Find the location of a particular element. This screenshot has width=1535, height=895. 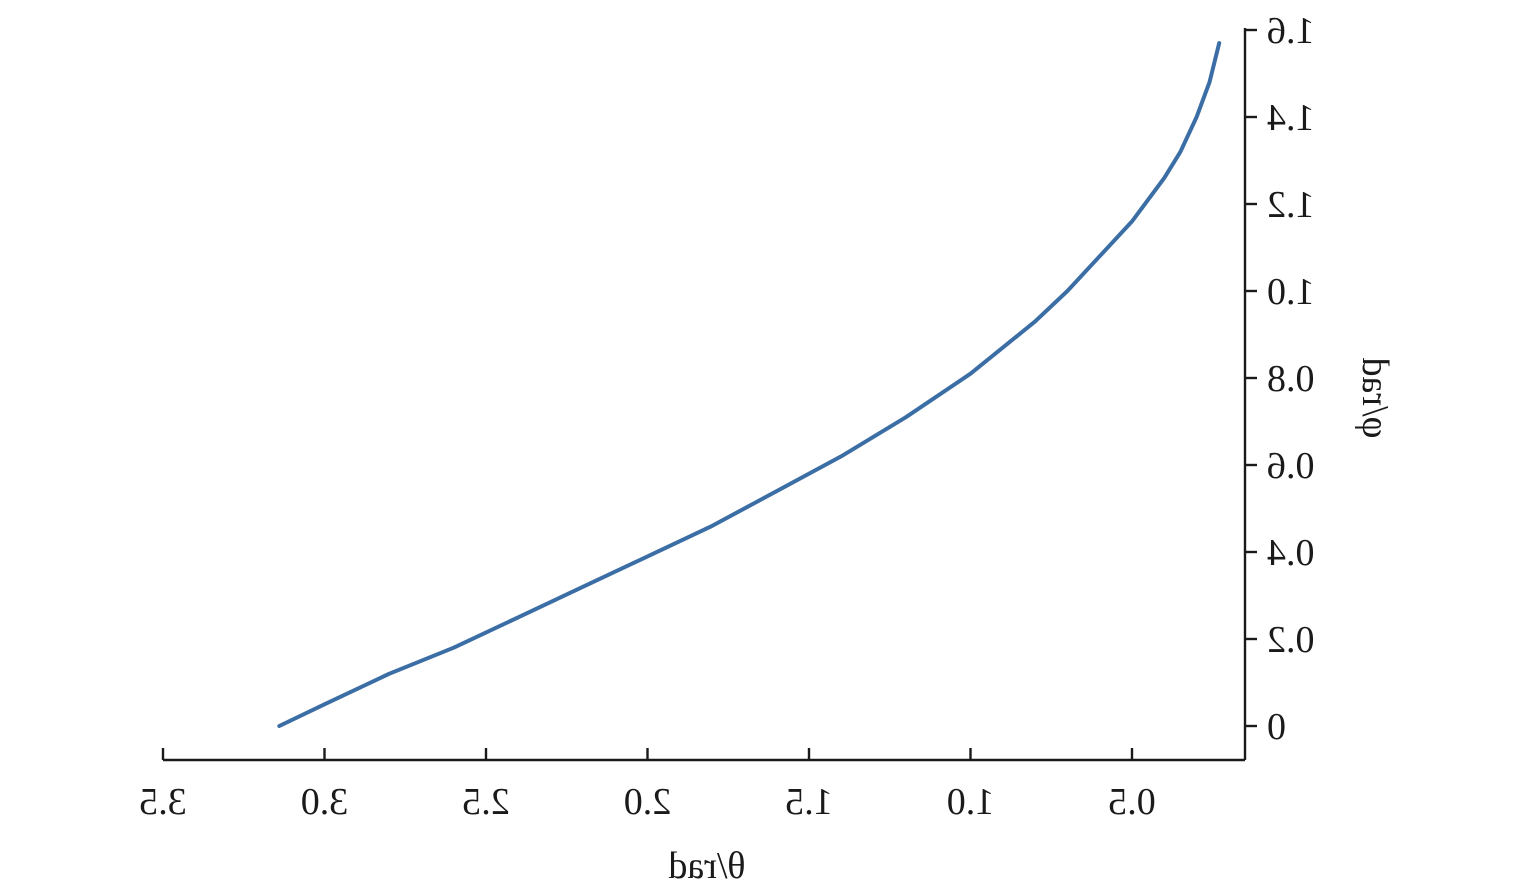

x-tick-label: 0.5 is located at coordinates (1132, 802).